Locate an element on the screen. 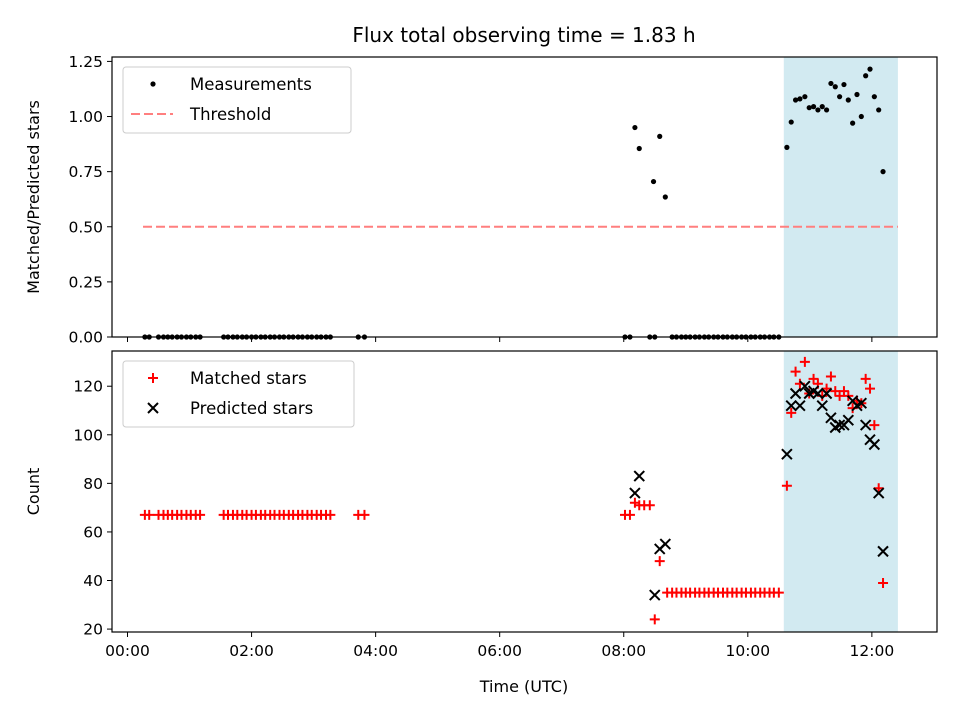 The image size is (960, 720). y-axis-label: Count is located at coordinates (33, 492).